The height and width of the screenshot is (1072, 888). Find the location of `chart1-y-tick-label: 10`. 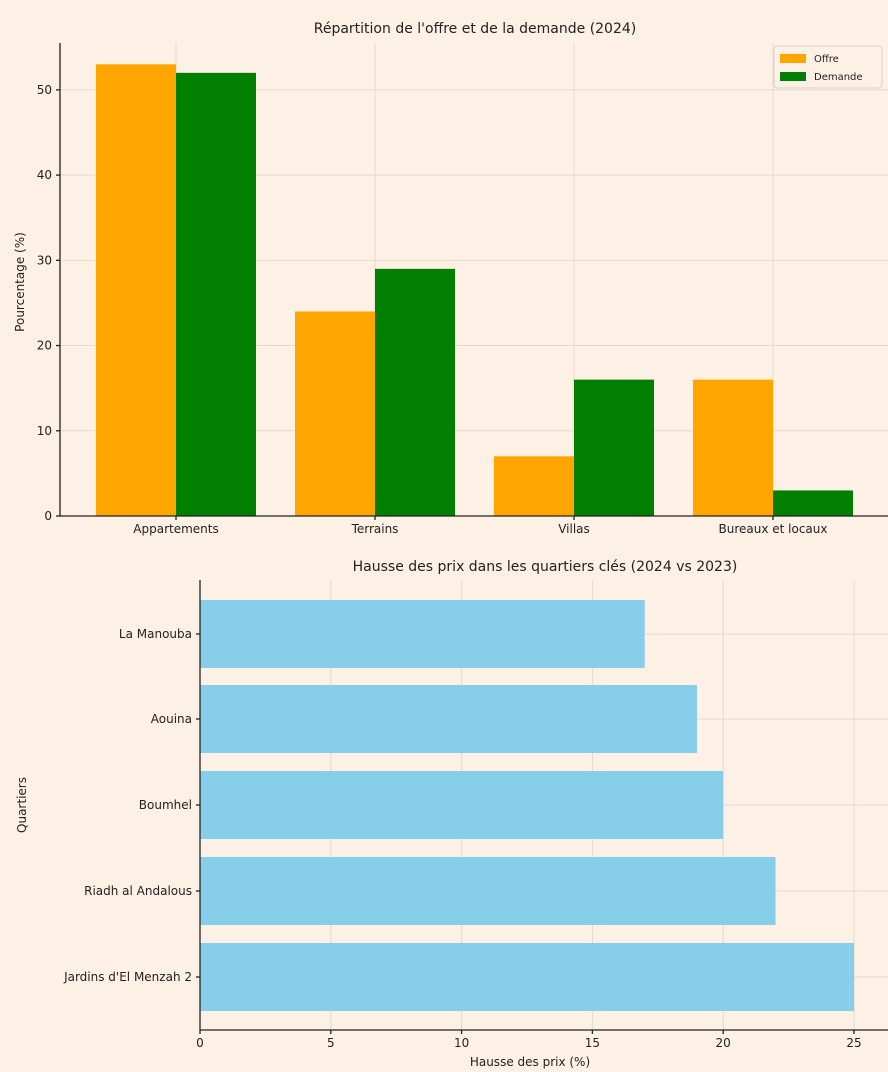

chart1-y-tick-label: 10 is located at coordinates (44, 431).